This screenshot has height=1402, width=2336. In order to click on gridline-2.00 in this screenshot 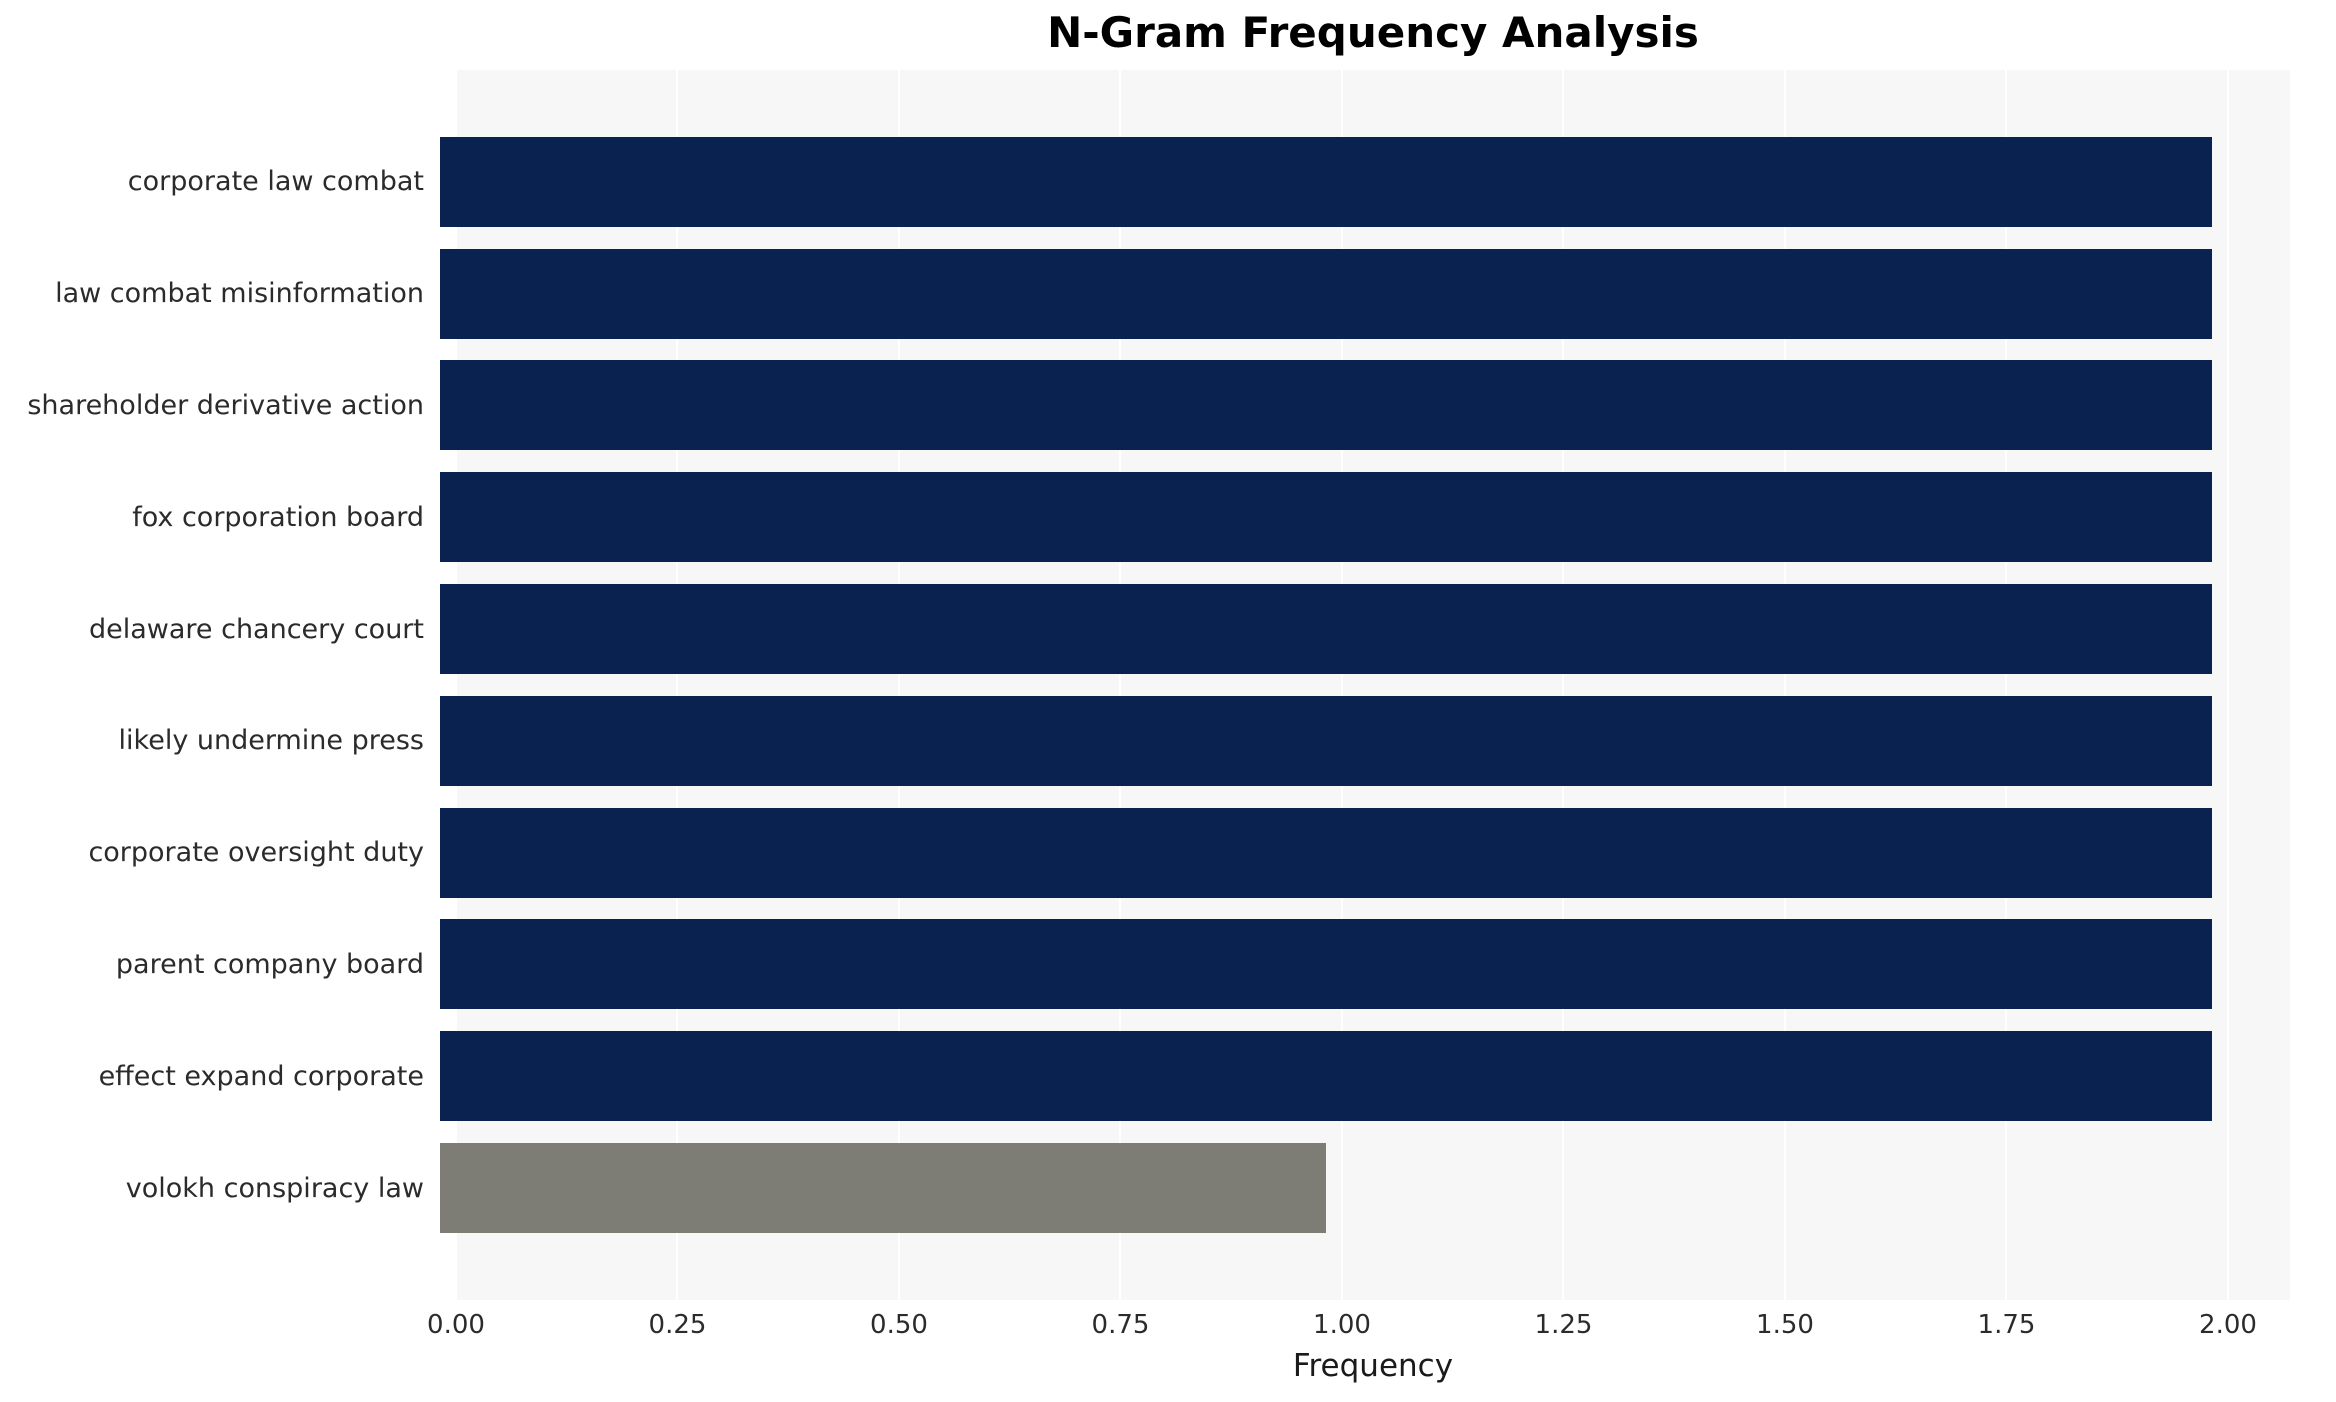, I will do `click(2227, 685)`.